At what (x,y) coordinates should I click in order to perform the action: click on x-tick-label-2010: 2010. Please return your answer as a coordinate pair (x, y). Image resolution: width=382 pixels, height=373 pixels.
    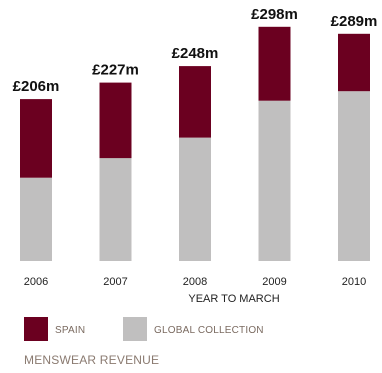
    Looking at the image, I should click on (354, 282).